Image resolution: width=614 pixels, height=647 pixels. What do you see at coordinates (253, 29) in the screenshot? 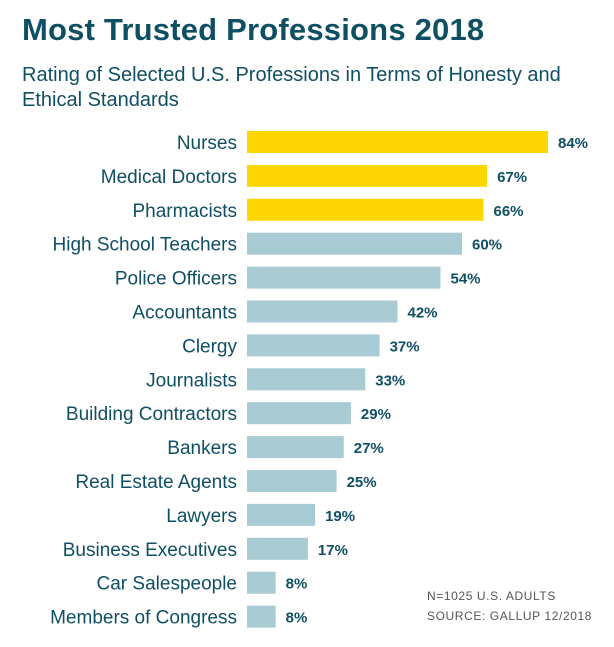
I see `chart-title: Most Trusted Professions 2018` at bounding box center [253, 29].